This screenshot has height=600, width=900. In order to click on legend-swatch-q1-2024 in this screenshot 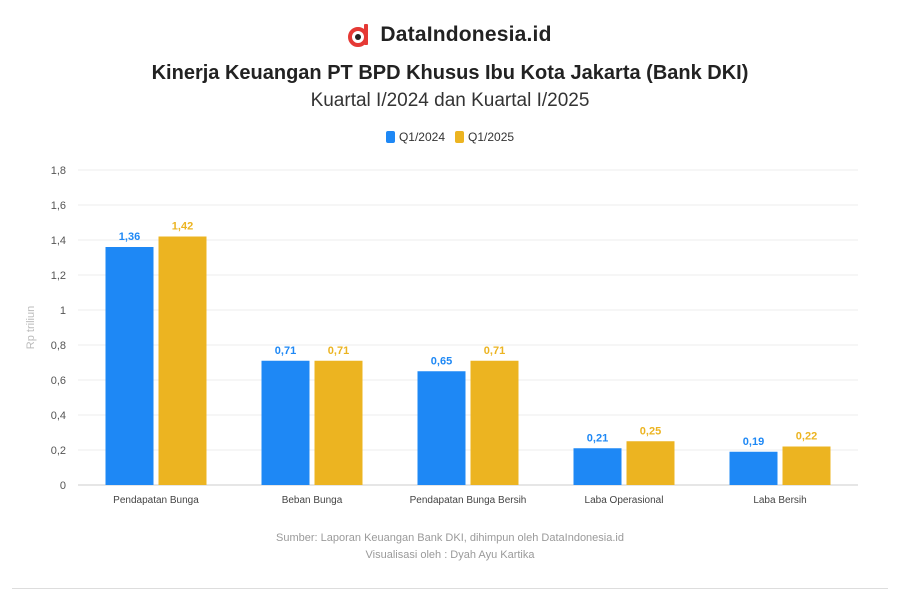, I will do `click(390, 137)`.